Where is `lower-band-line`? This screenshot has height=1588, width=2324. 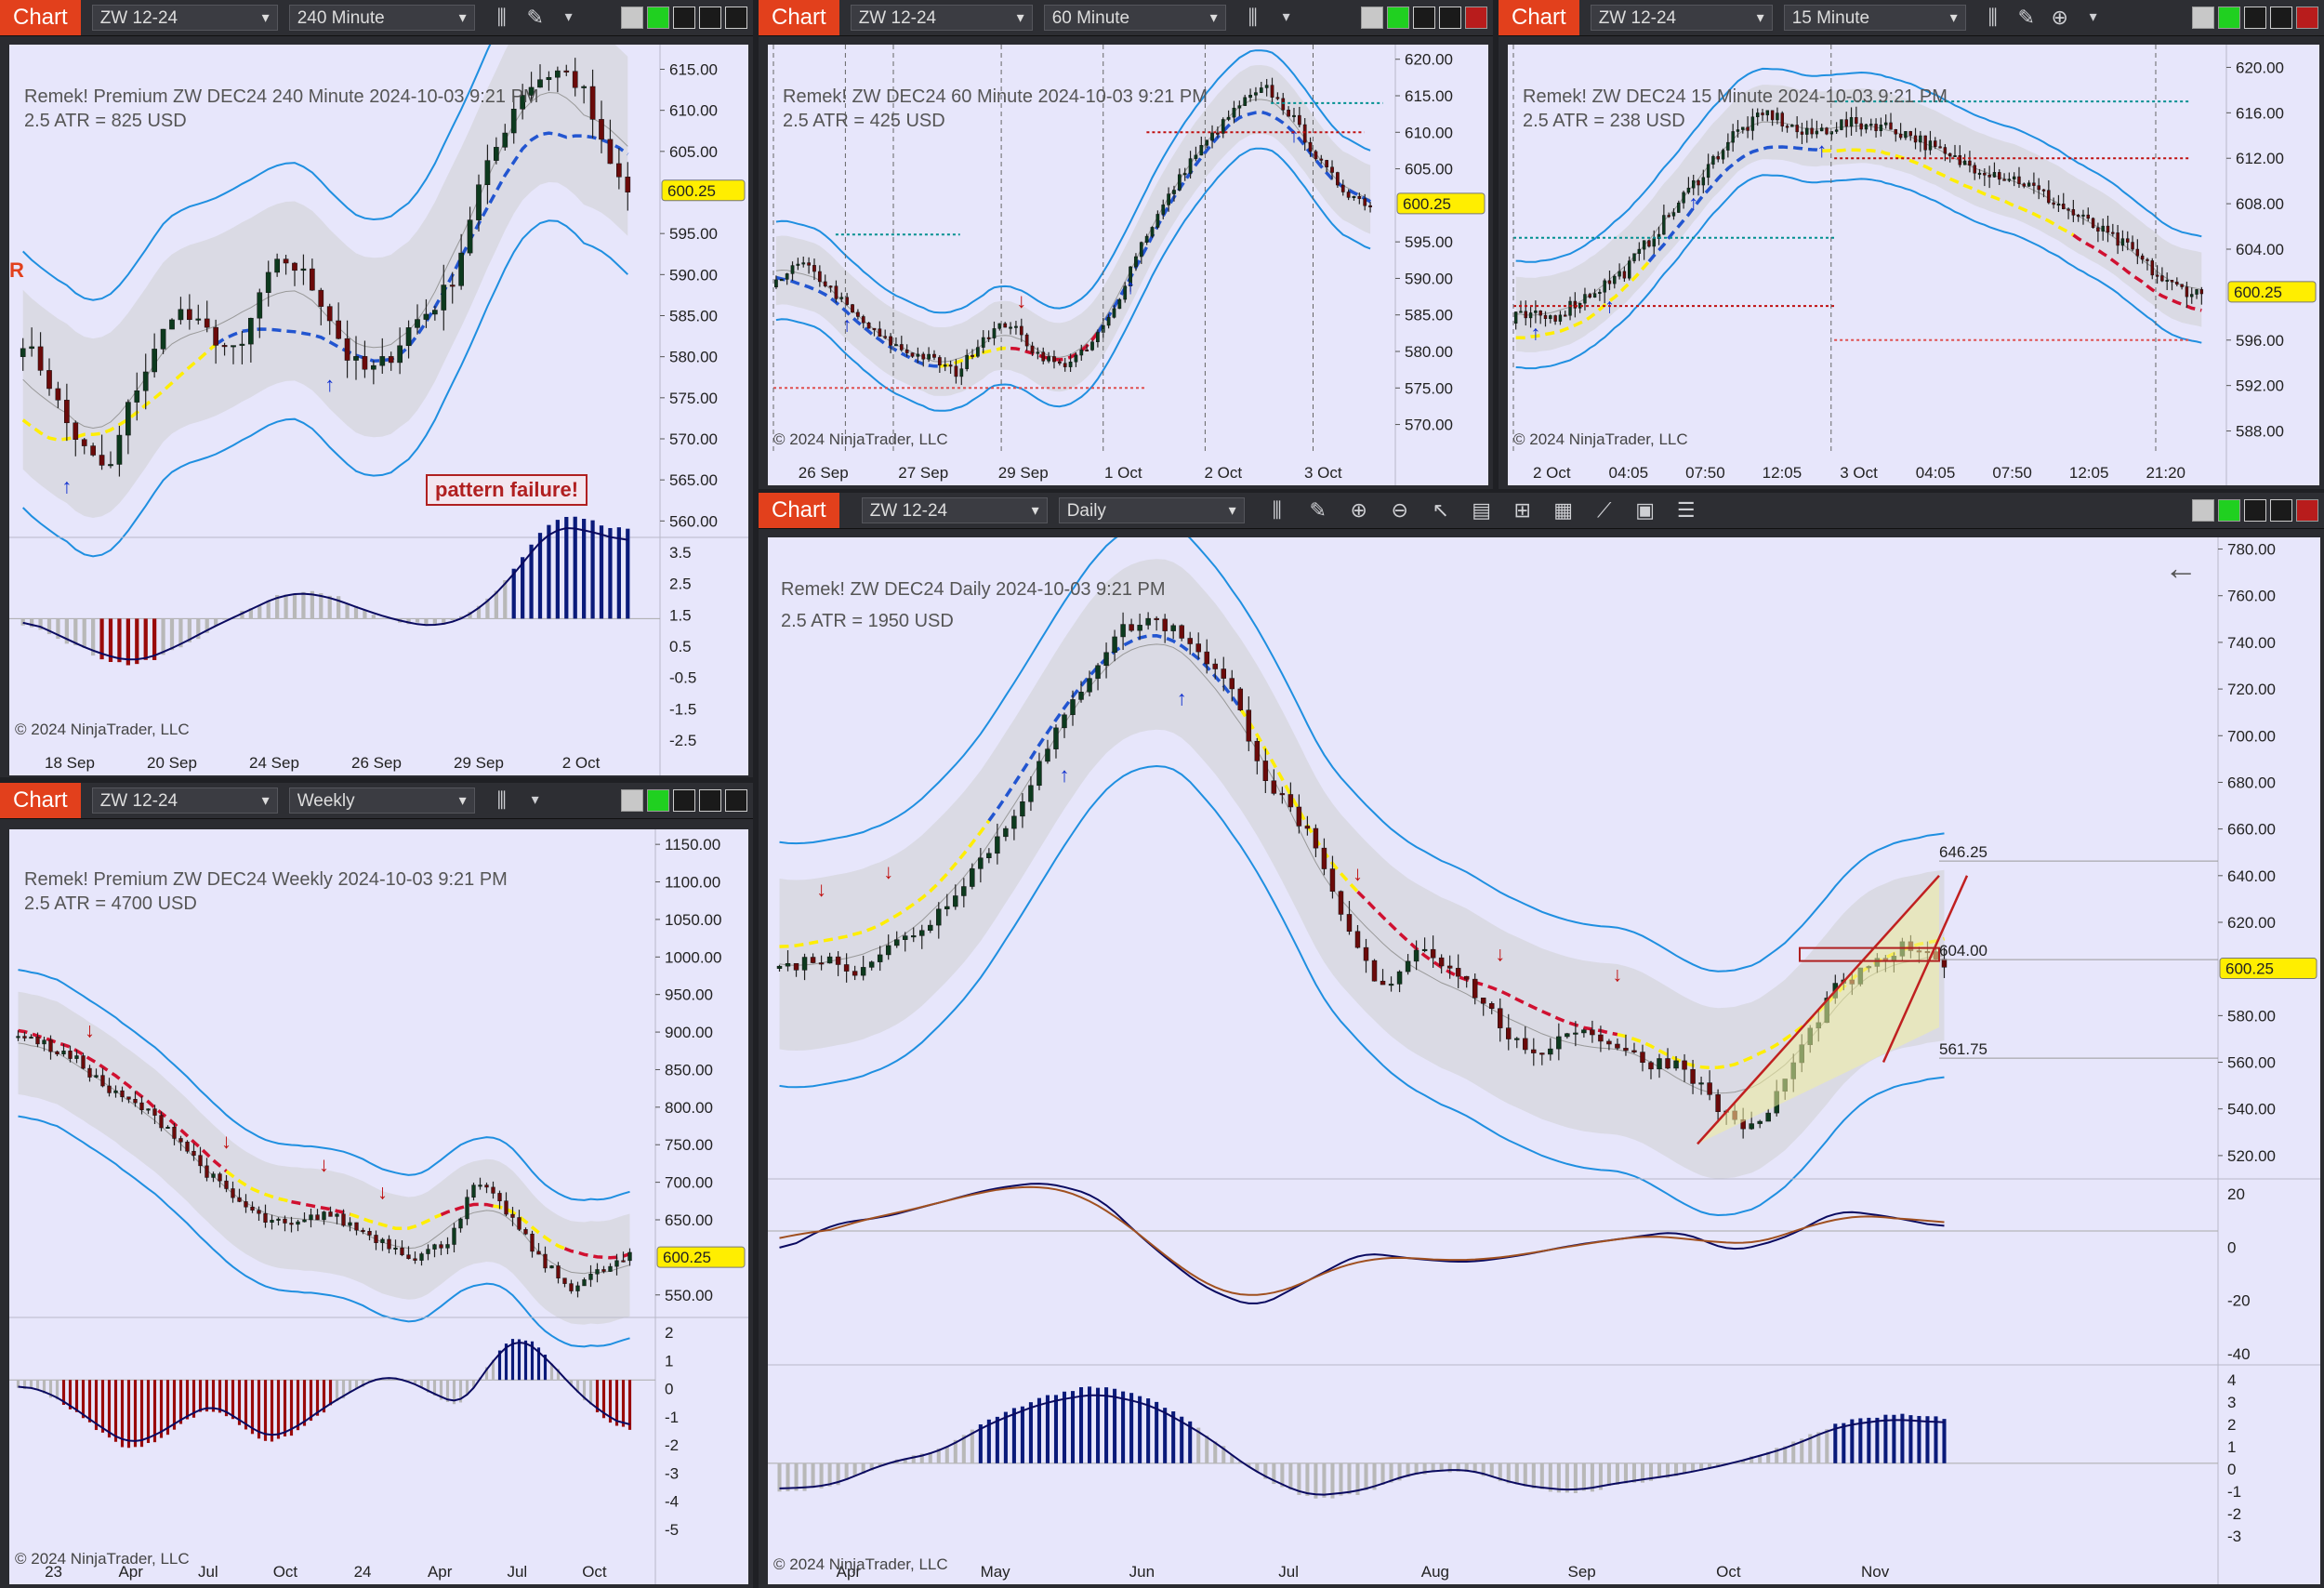 lower-band-line is located at coordinates (1362, 990).